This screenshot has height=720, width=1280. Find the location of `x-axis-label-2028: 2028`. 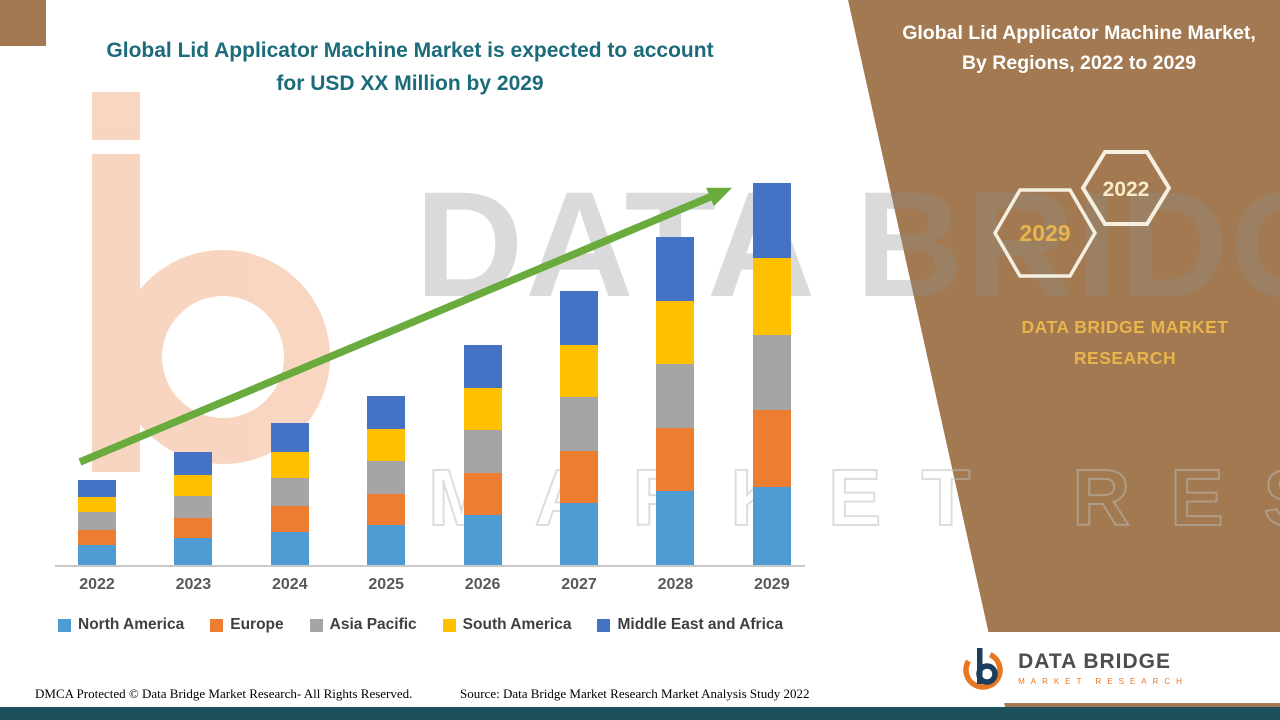

x-axis-label-2028: 2028 is located at coordinates (675, 584).